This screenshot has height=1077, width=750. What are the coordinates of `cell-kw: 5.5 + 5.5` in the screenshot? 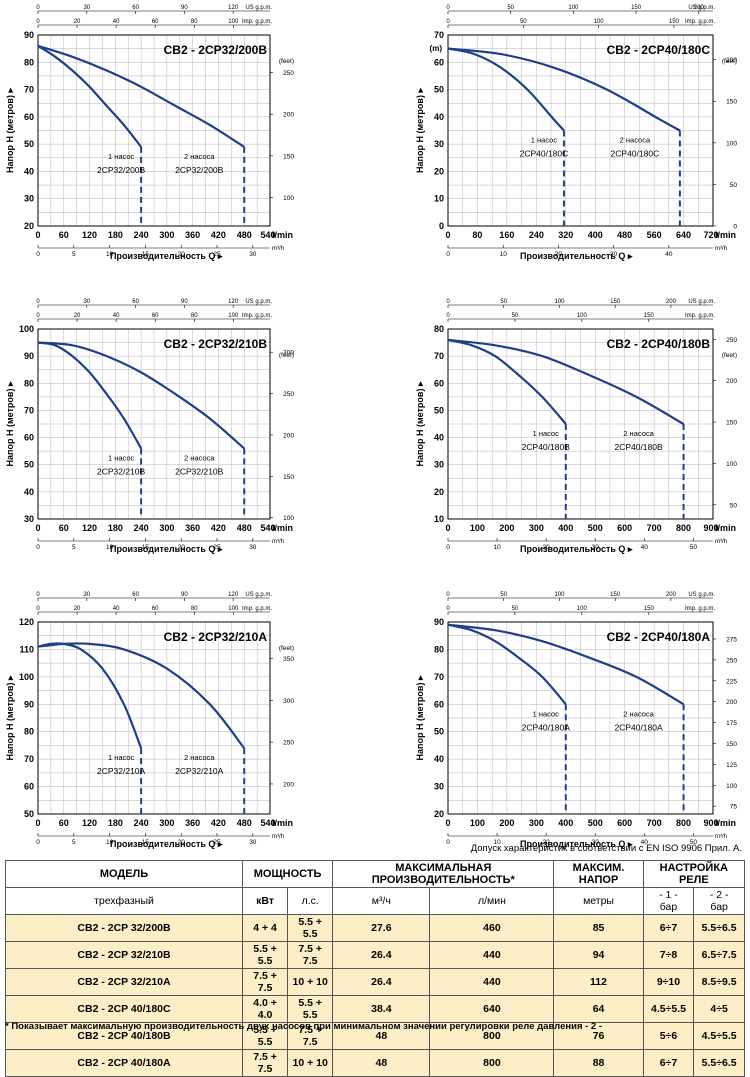 It's located at (265, 955).